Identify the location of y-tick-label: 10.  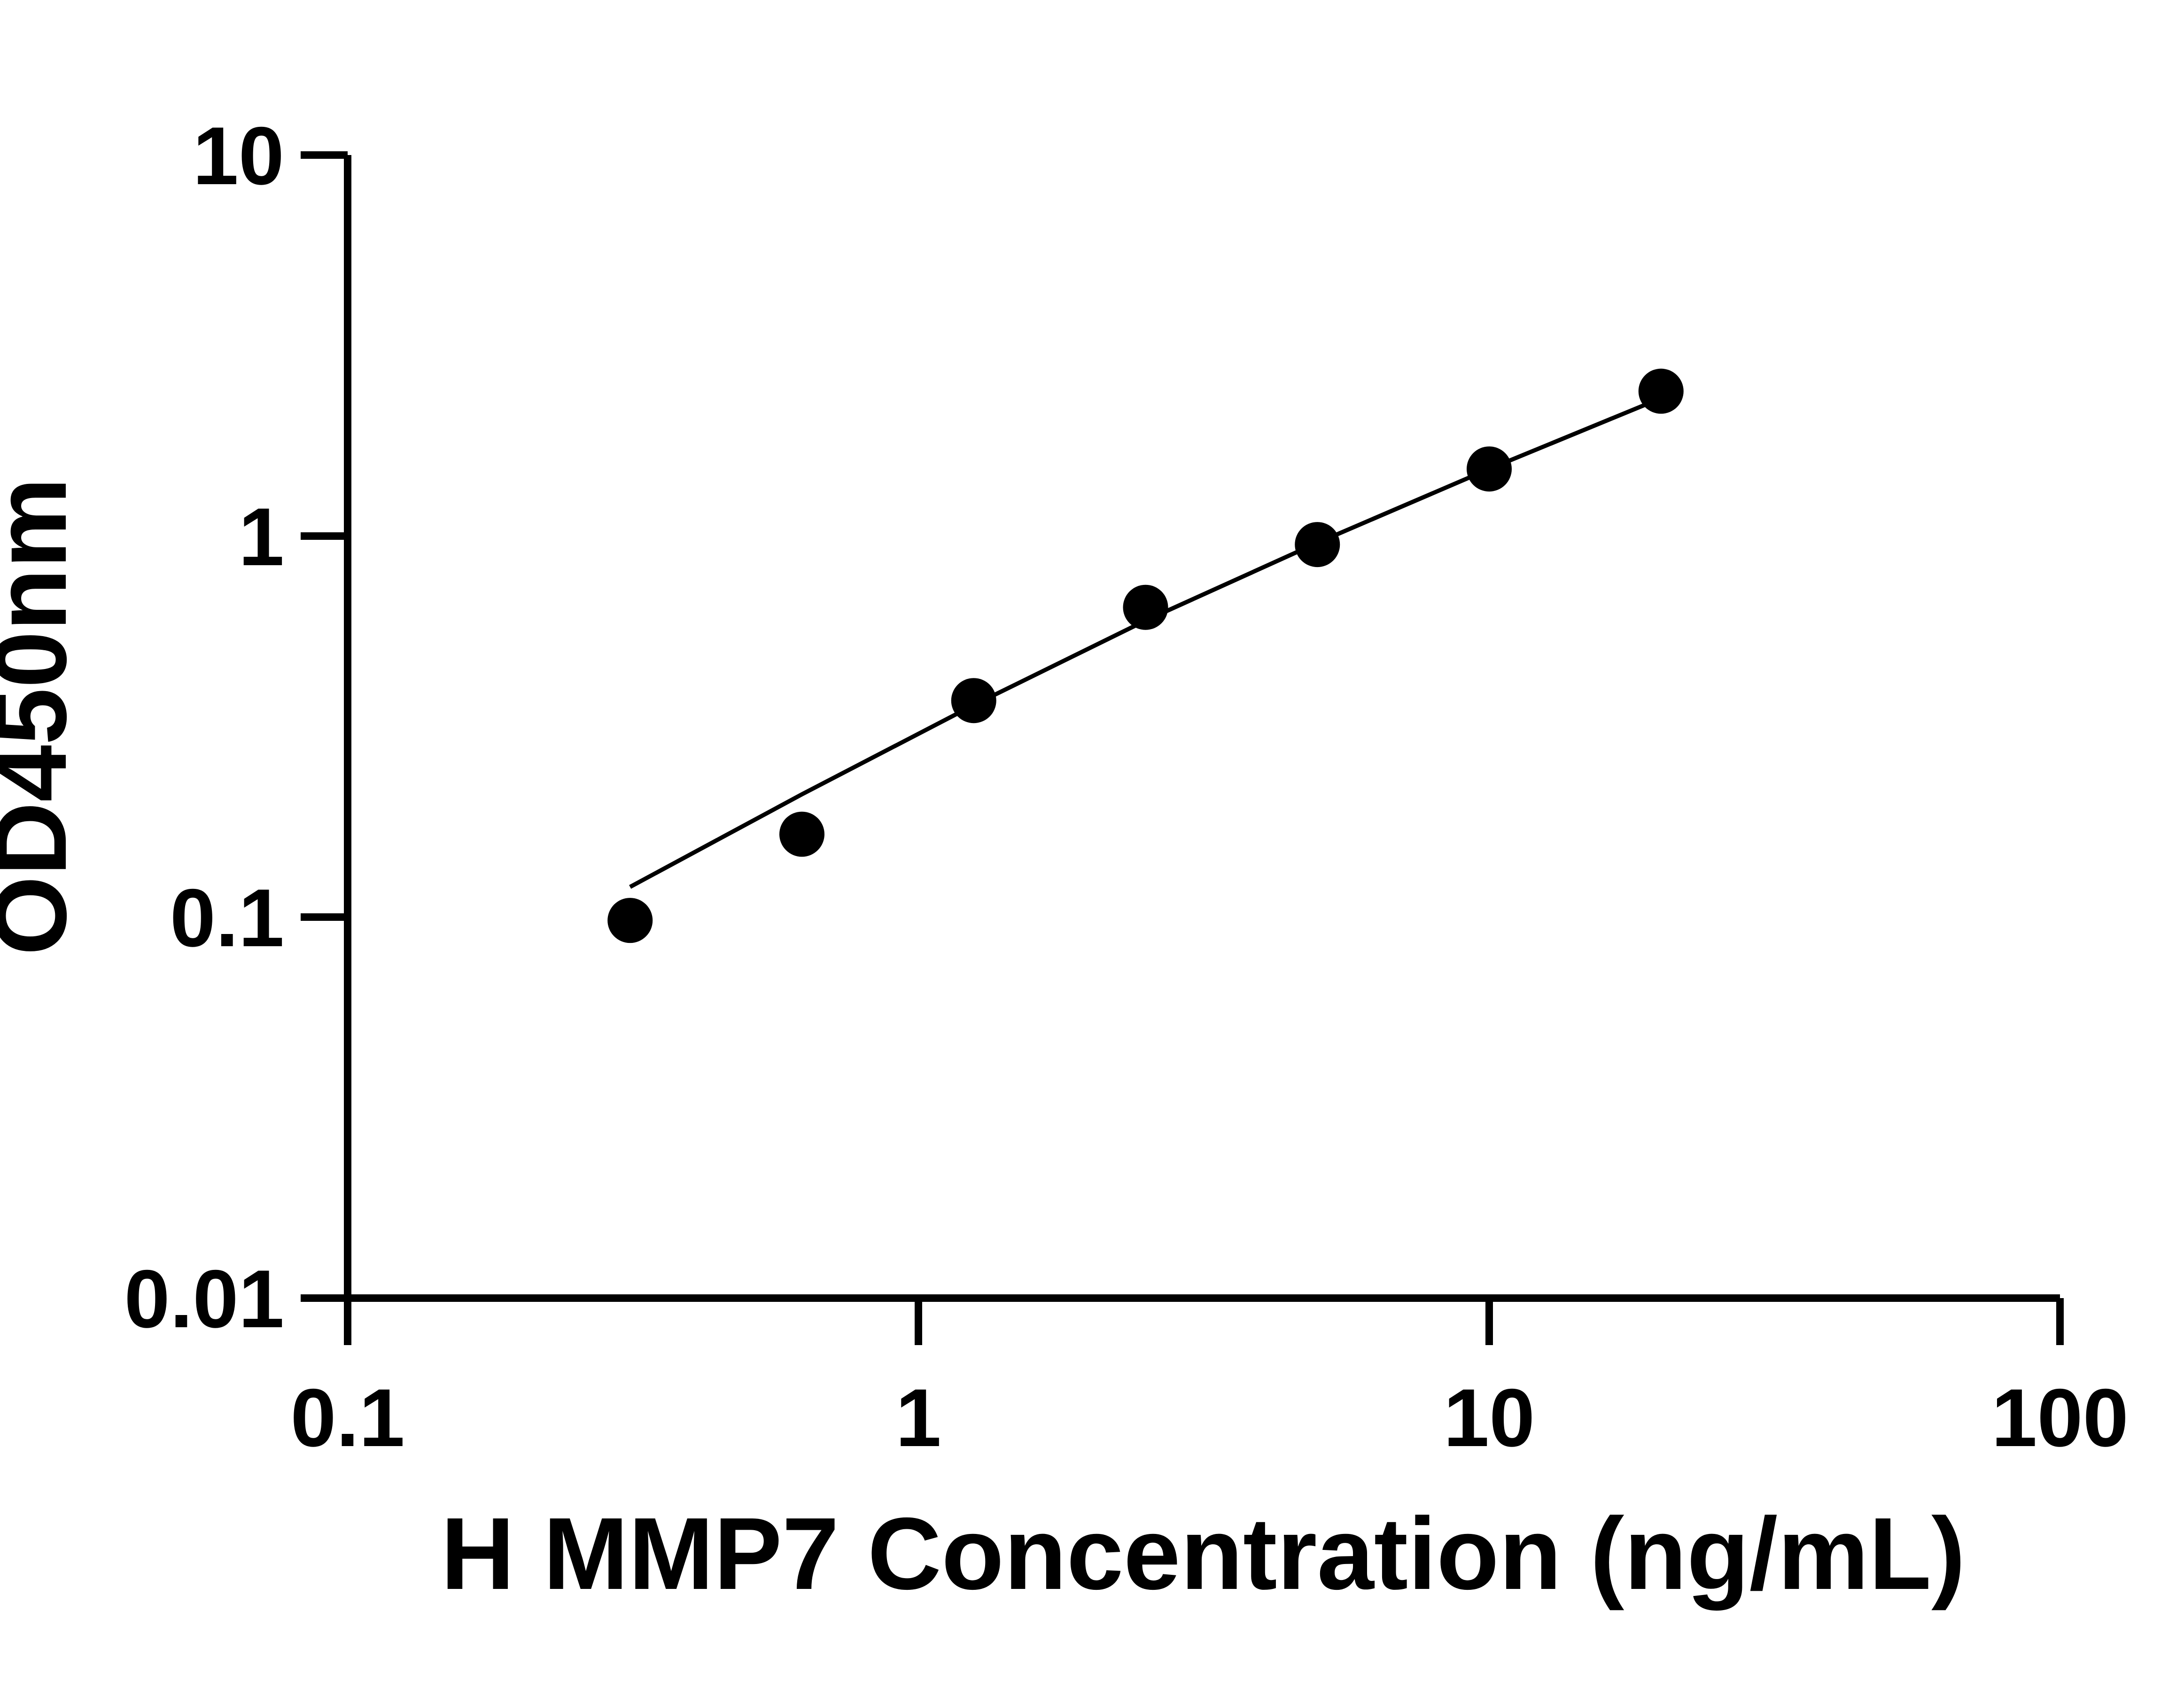
(239, 156).